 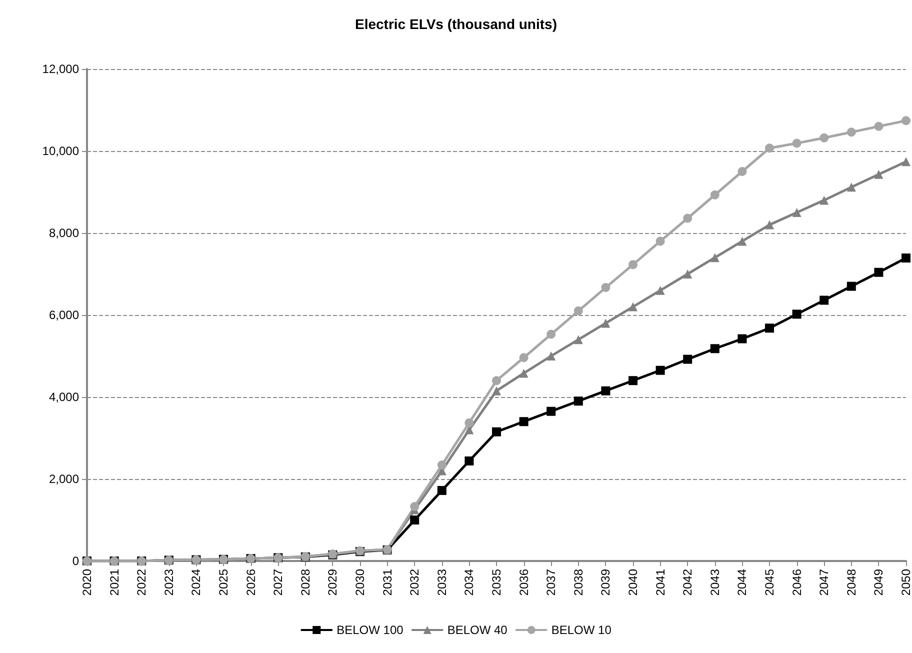 What do you see at coordinates (64, 479) in the screenshot?
I see `y-tick-label: 2,000` at bounding box center [64, 479].